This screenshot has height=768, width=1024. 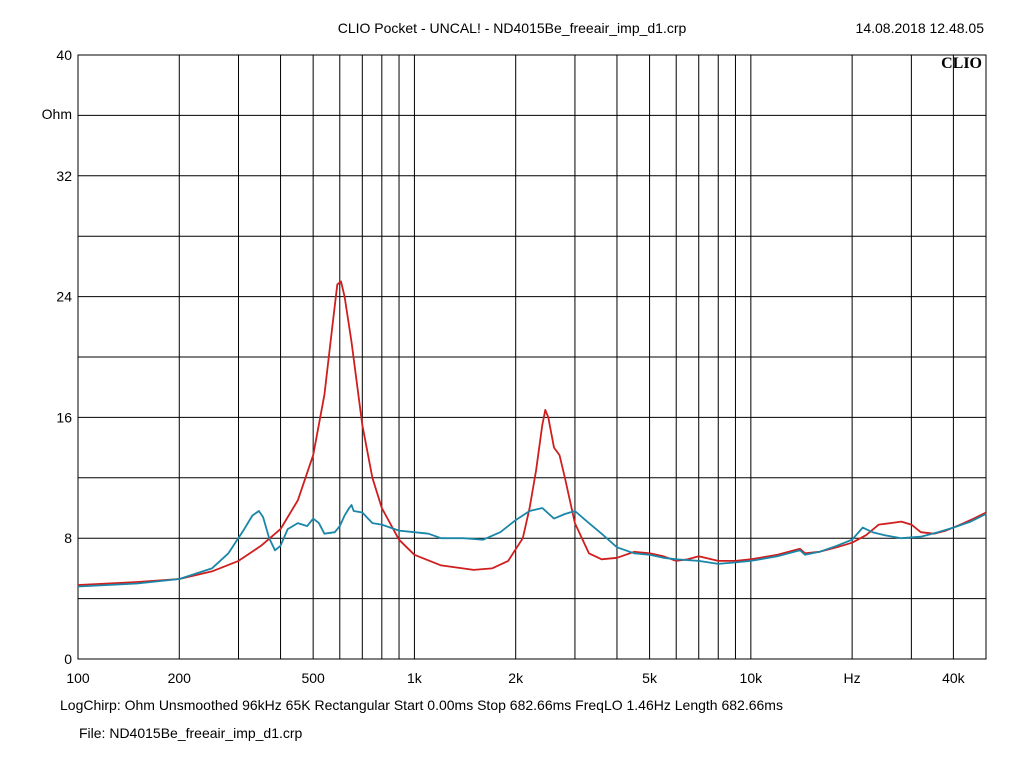 I want to click on x-tick-label: 500, so click(x=313, y=678).